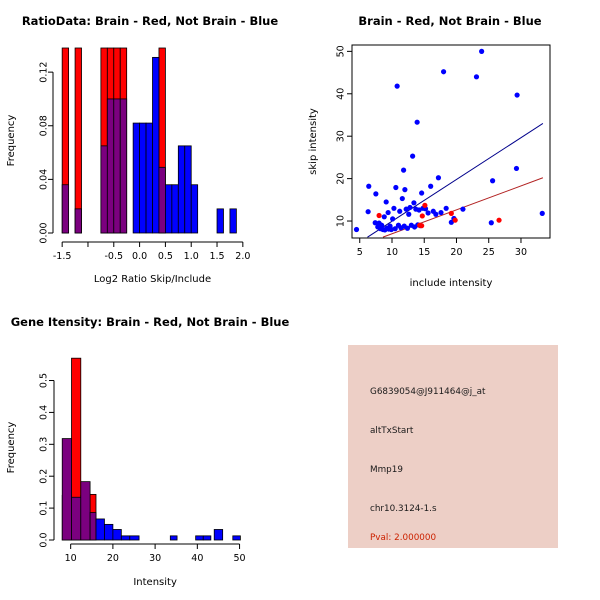 The height and width of the screenshot is (600, 600). What do you see at coordinates (11, 141) in the screenshot?
I see `y-axis-label: Frequency` at bounding box center [11, 141].